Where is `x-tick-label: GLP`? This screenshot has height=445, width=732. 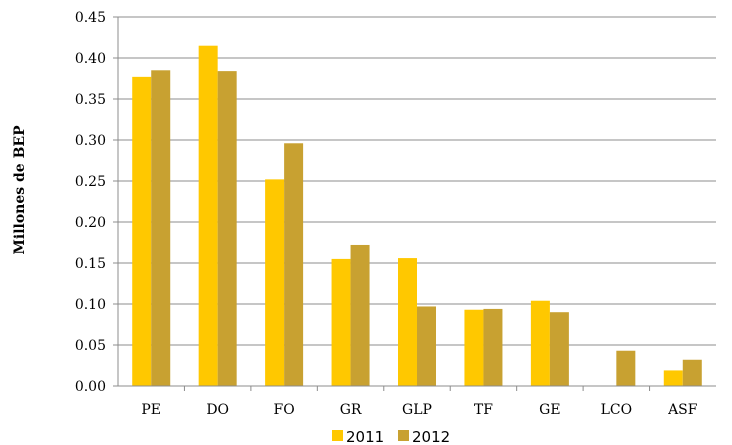 x-tick-label: GLP is located at coordinates (417, 410).